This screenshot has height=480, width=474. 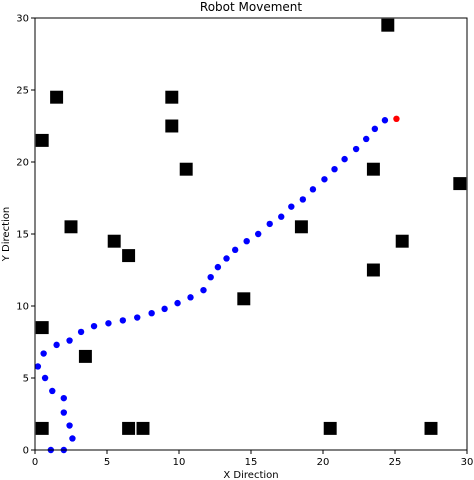 I want to click on x-tick-label: 30, so click(x=467, y=462).